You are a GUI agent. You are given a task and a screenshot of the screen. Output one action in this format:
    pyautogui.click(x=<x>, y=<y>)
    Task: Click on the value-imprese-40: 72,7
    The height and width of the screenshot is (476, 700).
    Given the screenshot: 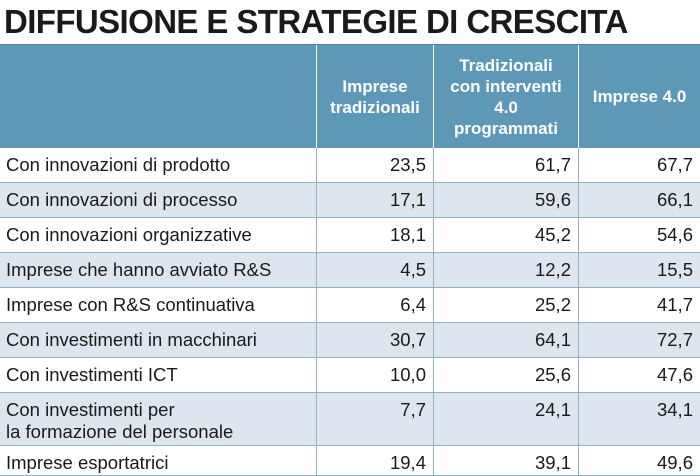 What is the action you would take?
    pyautogui.click(x=639, y=340)
    